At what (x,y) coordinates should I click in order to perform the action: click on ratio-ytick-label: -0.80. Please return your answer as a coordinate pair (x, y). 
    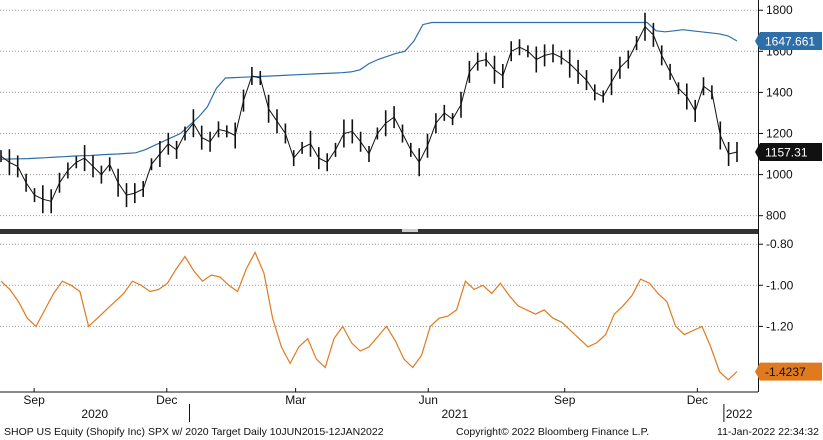
    Looking at the image, I should click on (780, 244).